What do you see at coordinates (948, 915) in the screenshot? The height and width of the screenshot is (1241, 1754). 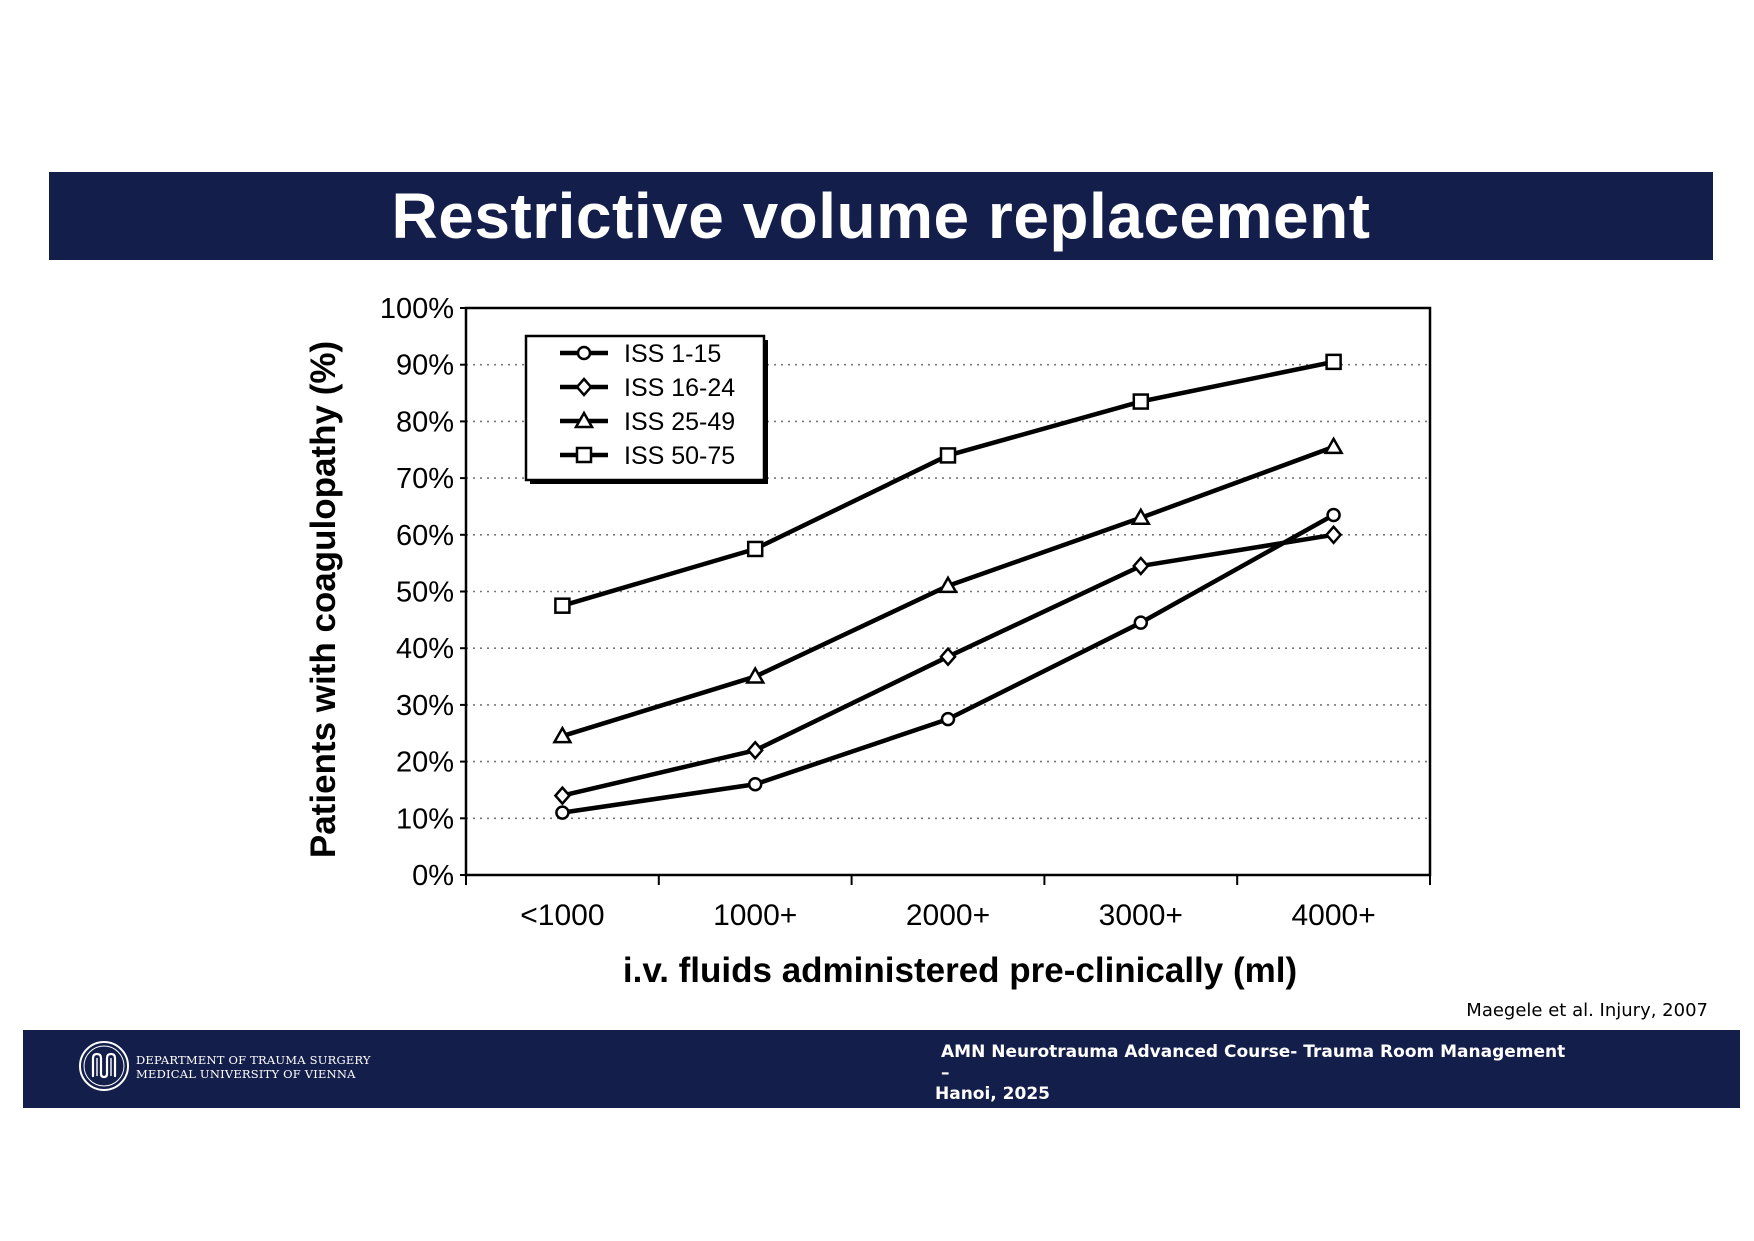 I see `x-tick-label: 2000+` at bounding box center [948, 915].